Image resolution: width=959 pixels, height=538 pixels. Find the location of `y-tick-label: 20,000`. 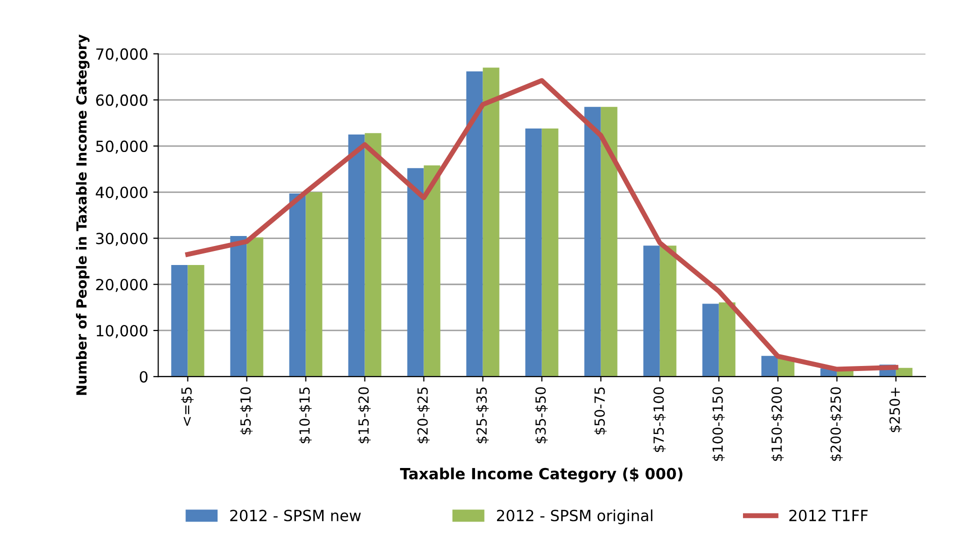

y-tick-label: 20,000 is located at coordinates (122, 285).